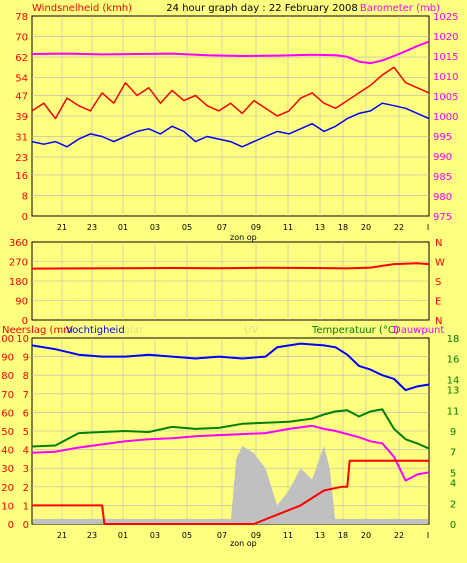  I want to click on temp-y-tick: 11, so click(453, 411).